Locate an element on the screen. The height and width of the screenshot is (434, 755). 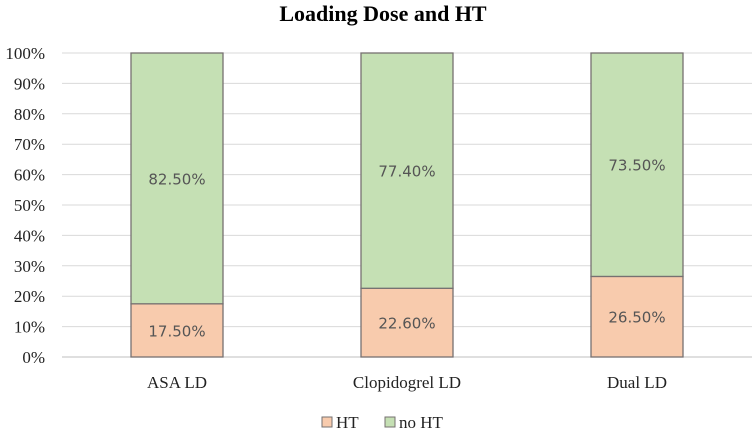
y-axis-ticks: 0% 10% 20% 30% 40% 50% 60% 70% 80% 90% 100% is located at coordinates (25, 205).